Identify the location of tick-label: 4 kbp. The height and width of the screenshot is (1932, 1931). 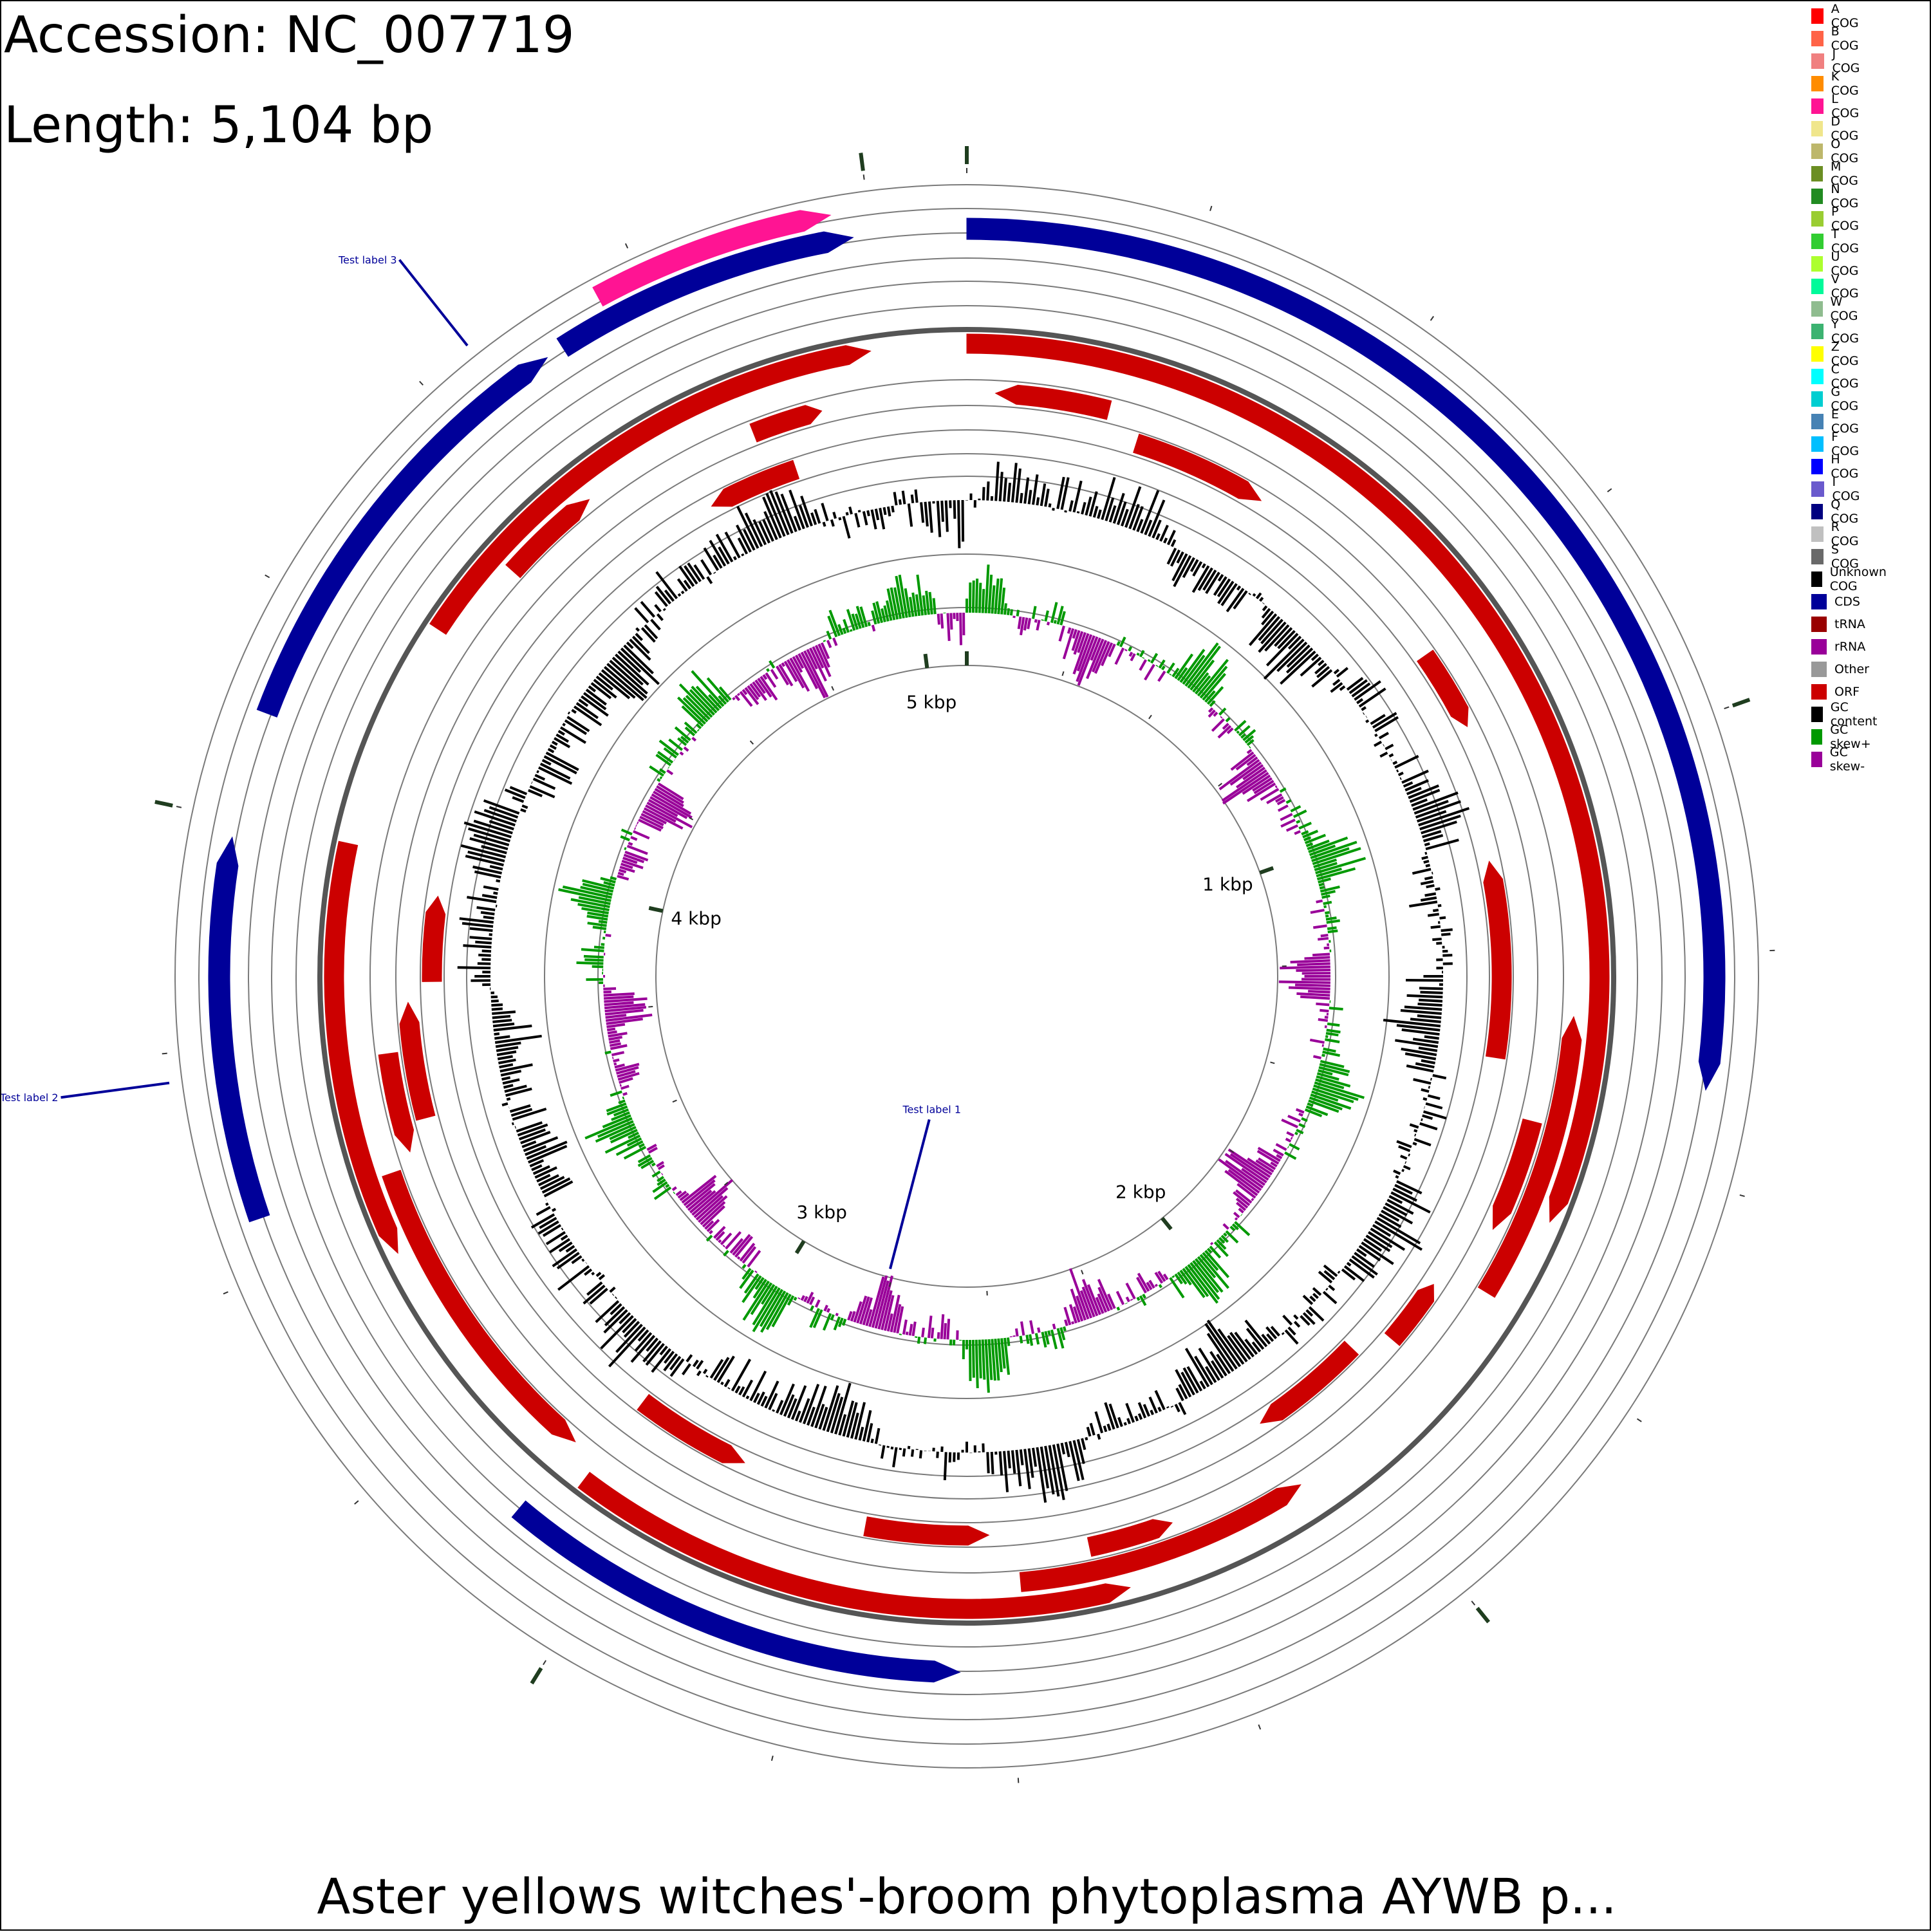
(696, 918).